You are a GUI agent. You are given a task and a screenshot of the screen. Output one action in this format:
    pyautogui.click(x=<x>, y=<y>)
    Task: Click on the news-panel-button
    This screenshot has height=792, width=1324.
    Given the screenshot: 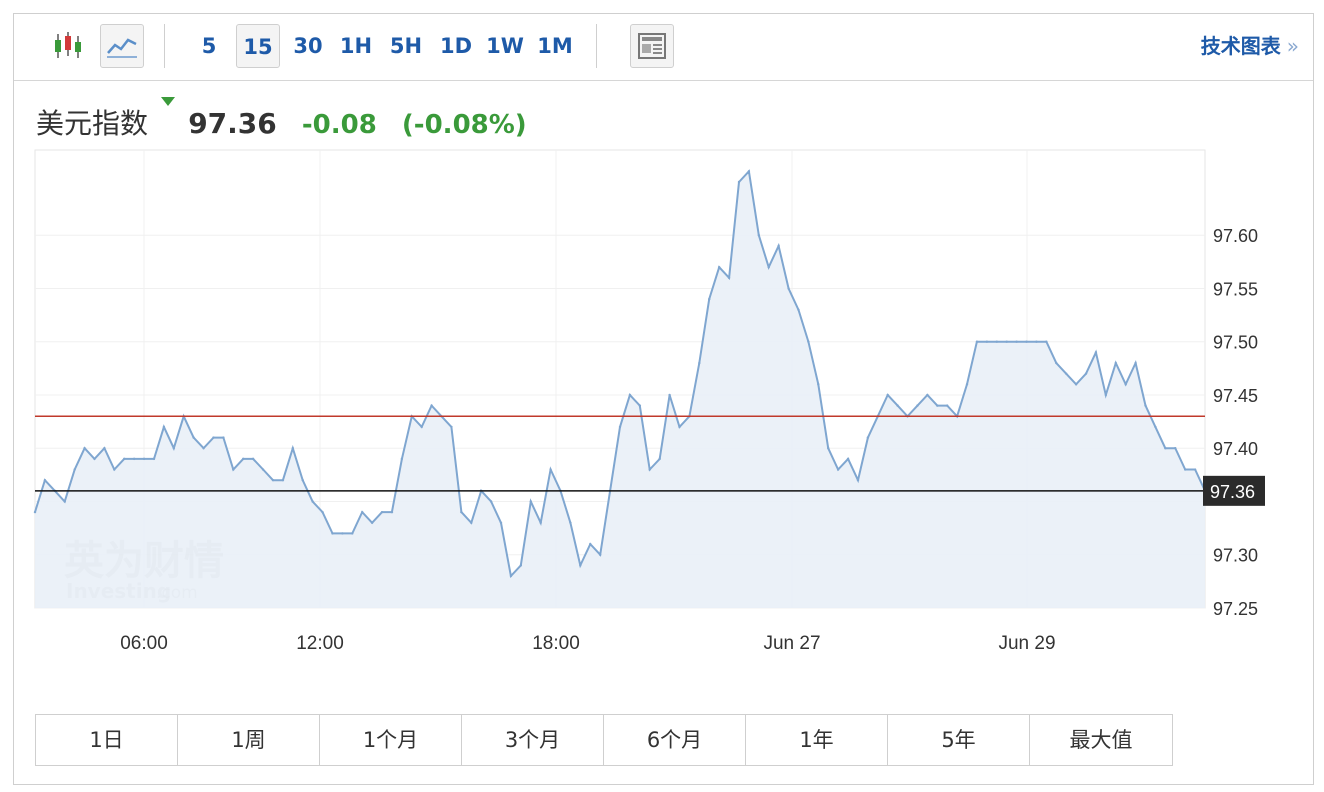 What is the action you would take?
    pyautogui.click(x=652, y=46)
    